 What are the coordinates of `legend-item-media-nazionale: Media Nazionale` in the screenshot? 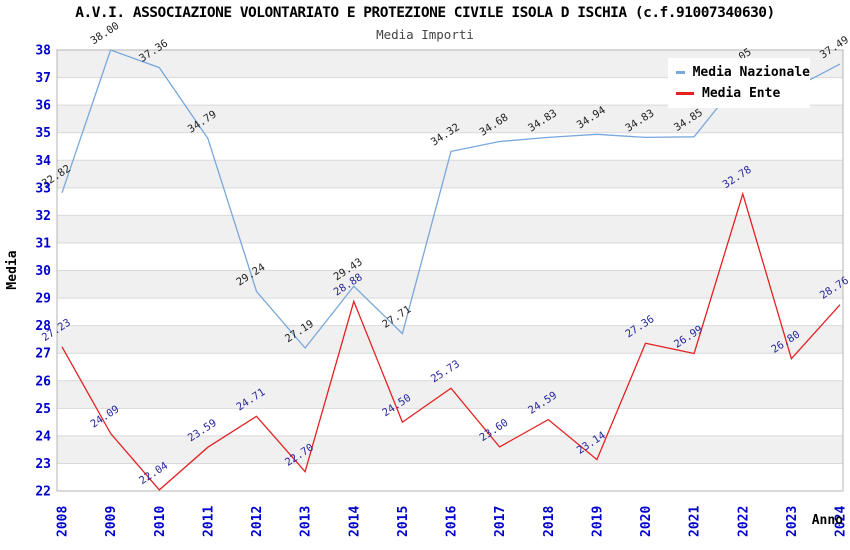 It's located at (743, 72).